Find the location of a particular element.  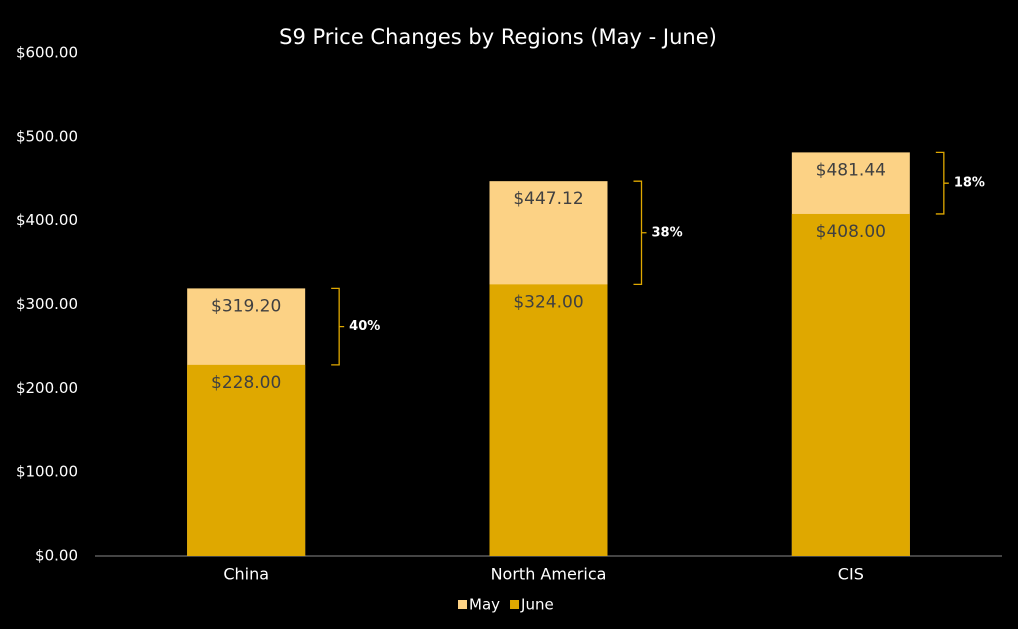

y-tick-label: $0.00 is located at coordinates (56, 556).